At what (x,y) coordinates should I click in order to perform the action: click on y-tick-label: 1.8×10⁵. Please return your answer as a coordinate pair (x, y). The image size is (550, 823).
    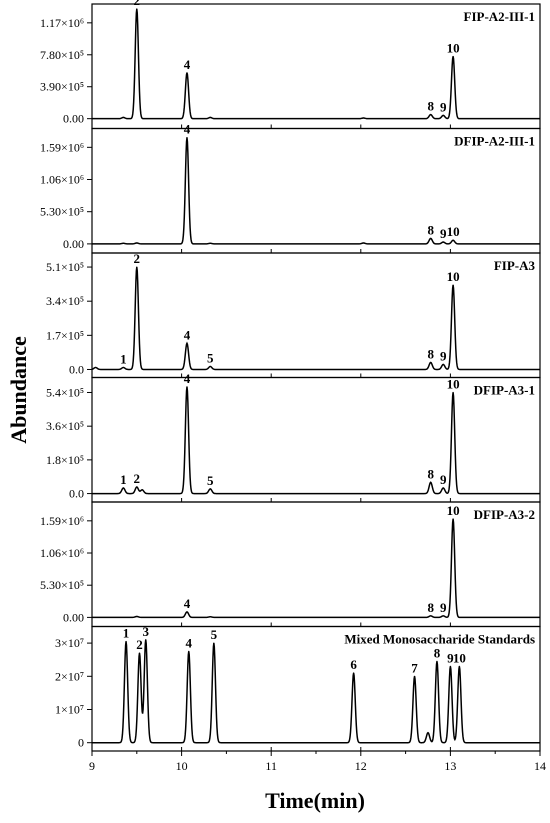
    Looking at the image, I should click on (65, 460).